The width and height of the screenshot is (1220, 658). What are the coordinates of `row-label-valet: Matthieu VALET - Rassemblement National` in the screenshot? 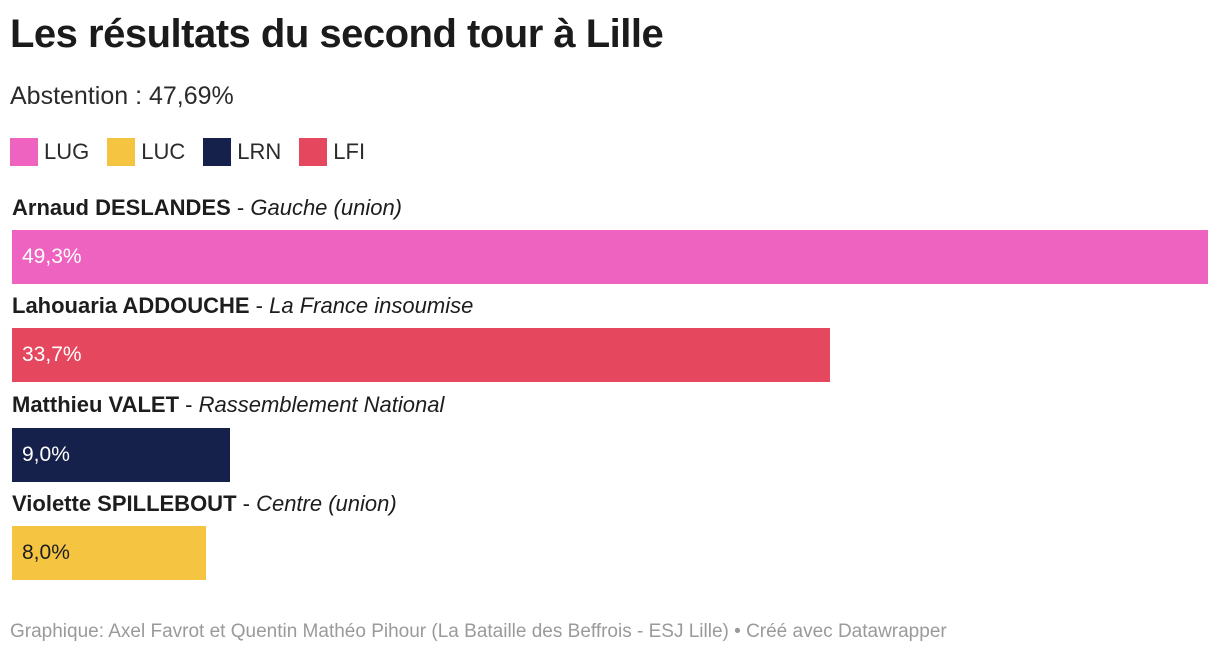 It's located at (228, 405).